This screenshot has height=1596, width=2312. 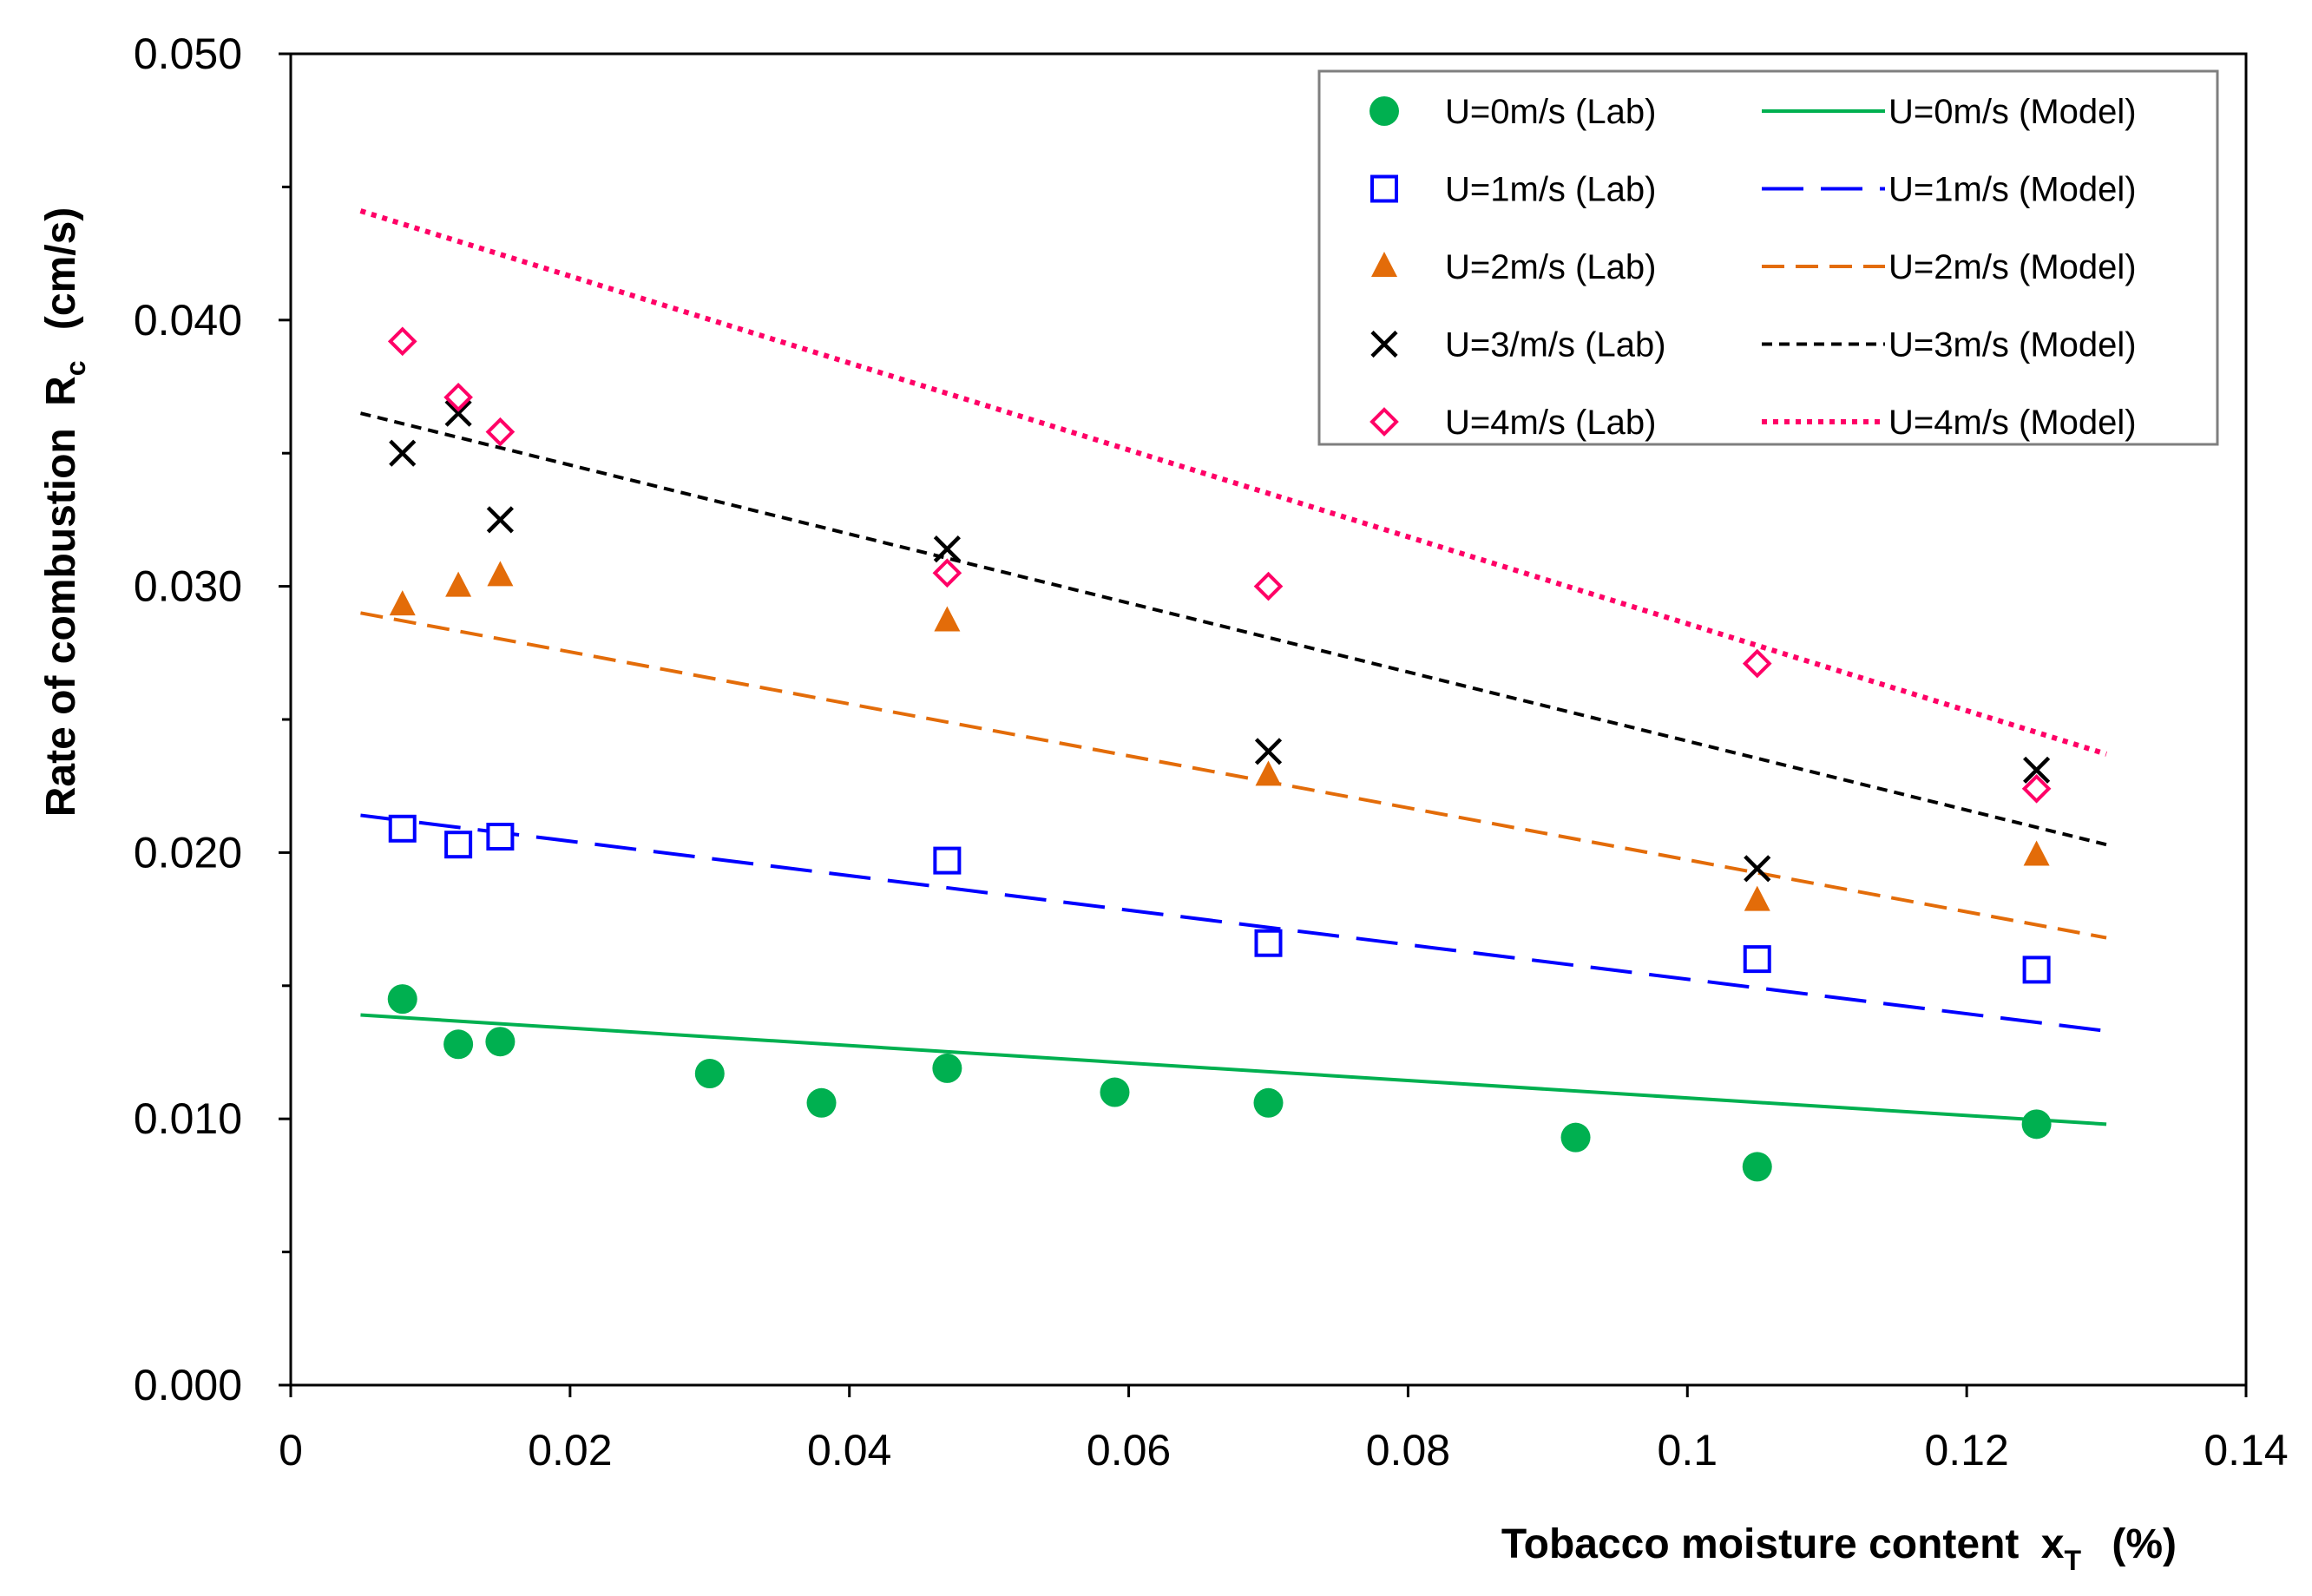 I want to click on x-tick-label: 0.1, so click(x=1688, y=1450).